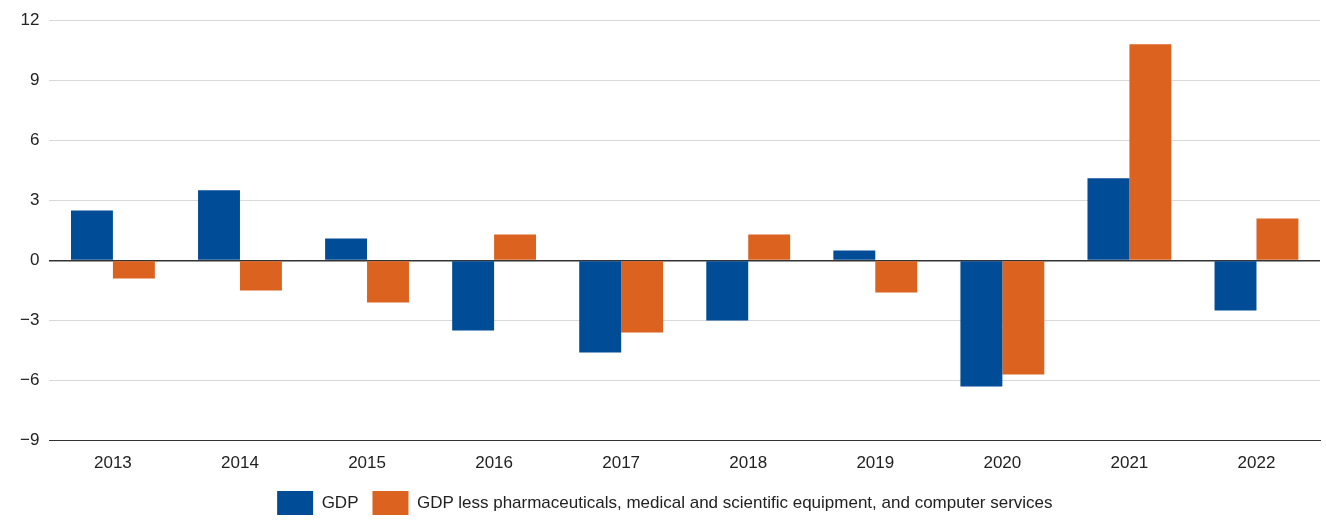 The image size is (1326, 525). Describe the element at coordinates (494, 463) in the screenshot. I see `x-tick-label: 2016` at that location.